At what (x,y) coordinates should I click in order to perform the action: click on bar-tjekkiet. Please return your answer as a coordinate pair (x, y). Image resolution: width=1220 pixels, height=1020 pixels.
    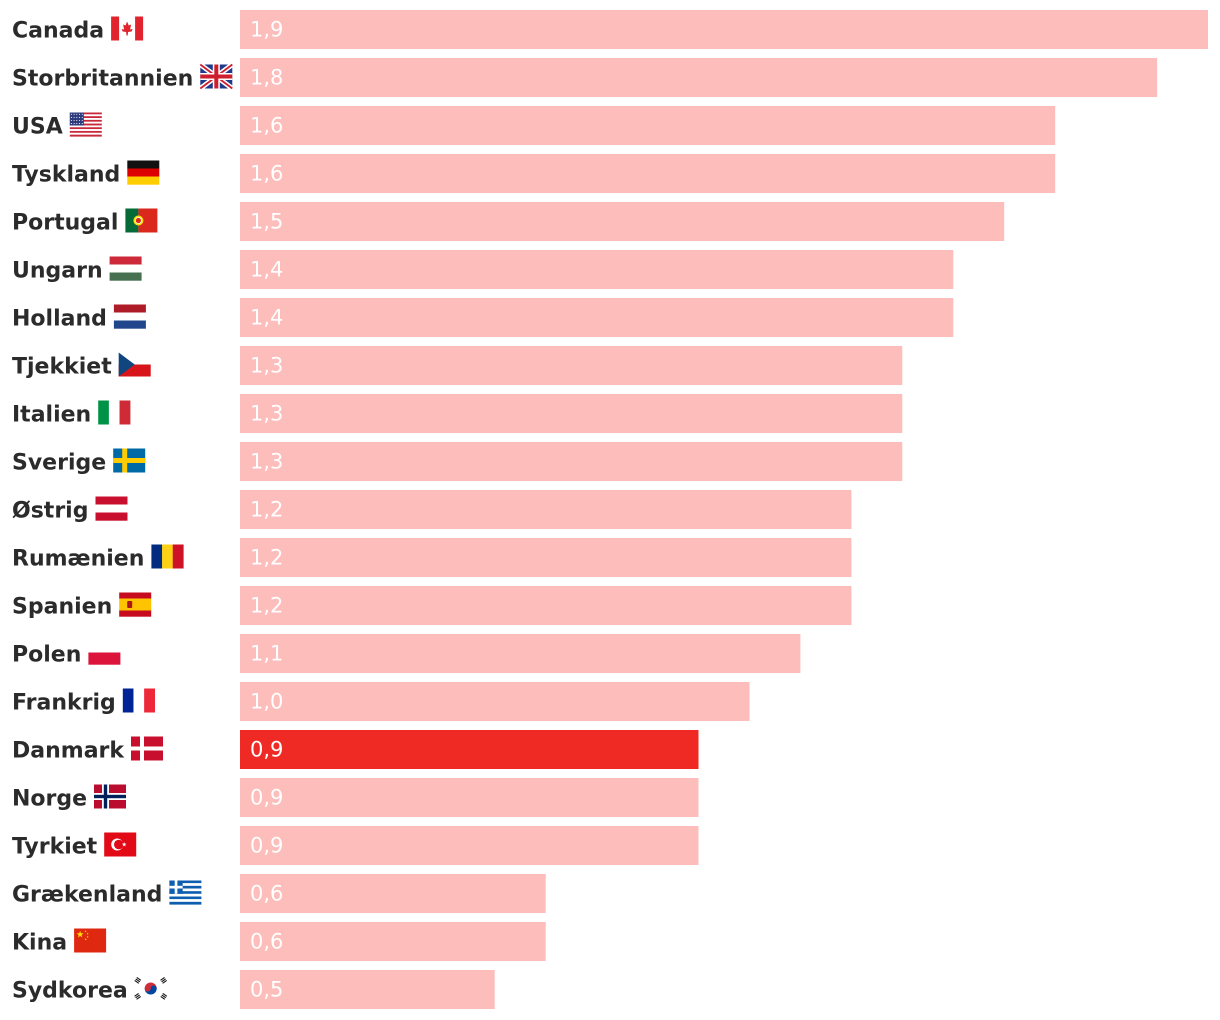
    Looking at the image, I should click on (571, 365).